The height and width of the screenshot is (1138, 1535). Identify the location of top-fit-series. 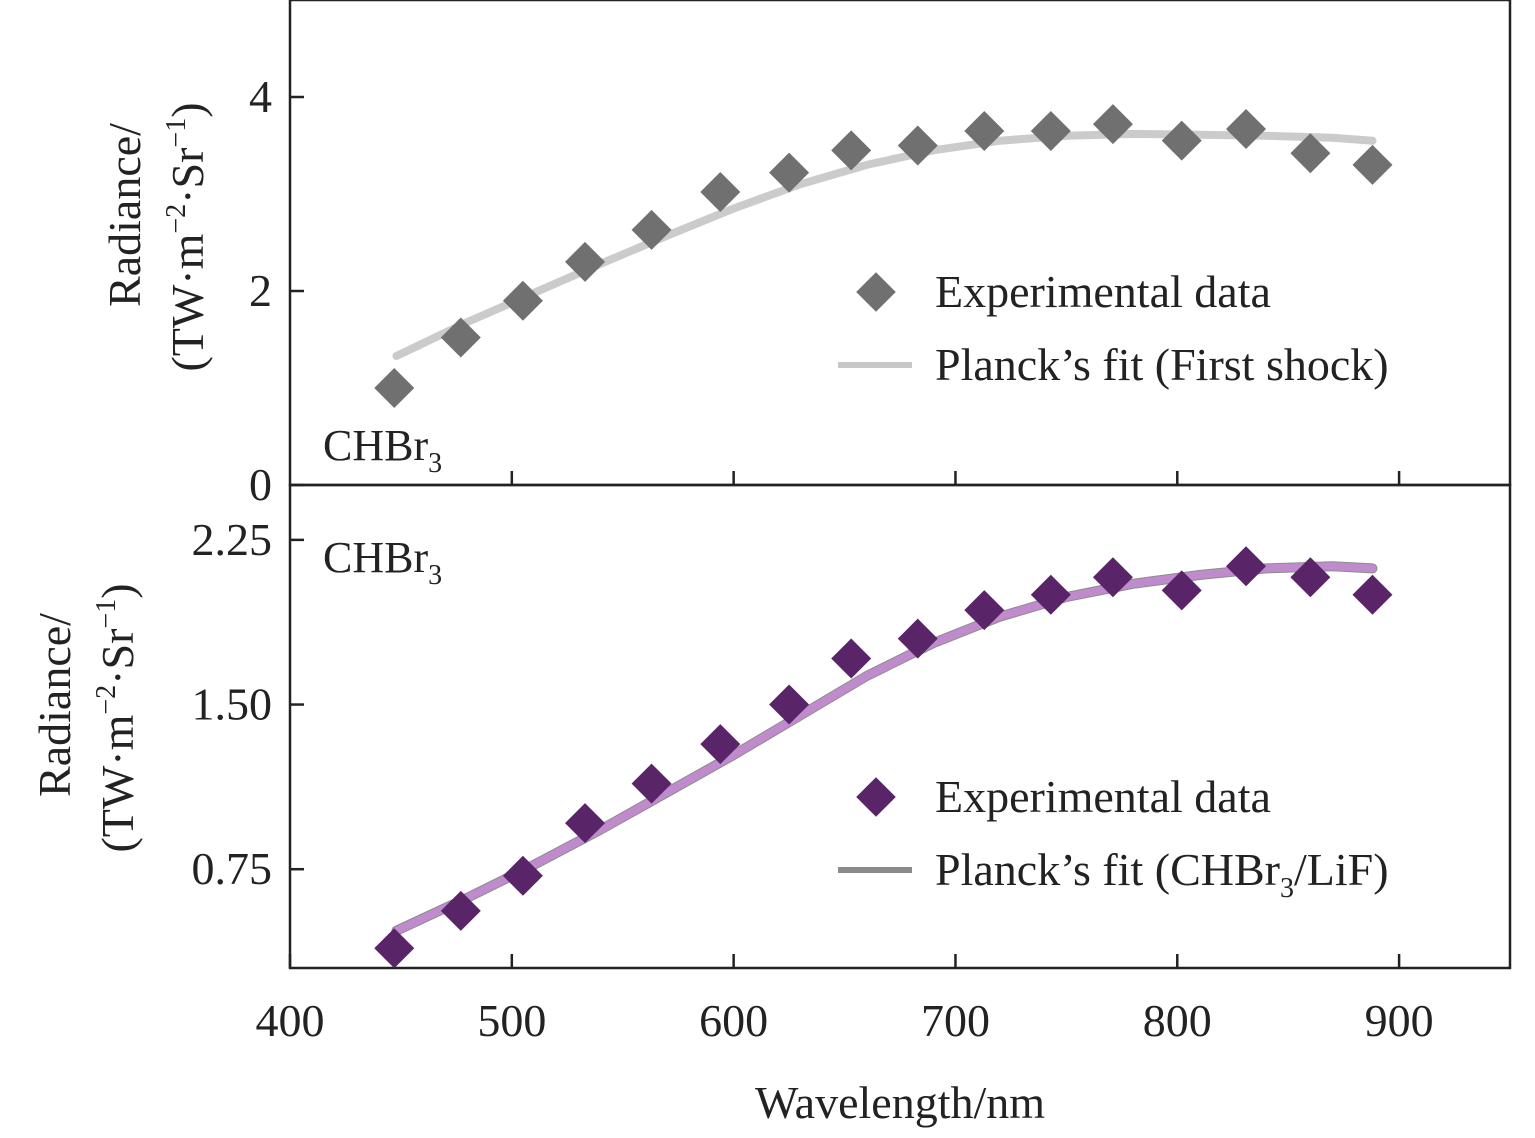
(884, 244).